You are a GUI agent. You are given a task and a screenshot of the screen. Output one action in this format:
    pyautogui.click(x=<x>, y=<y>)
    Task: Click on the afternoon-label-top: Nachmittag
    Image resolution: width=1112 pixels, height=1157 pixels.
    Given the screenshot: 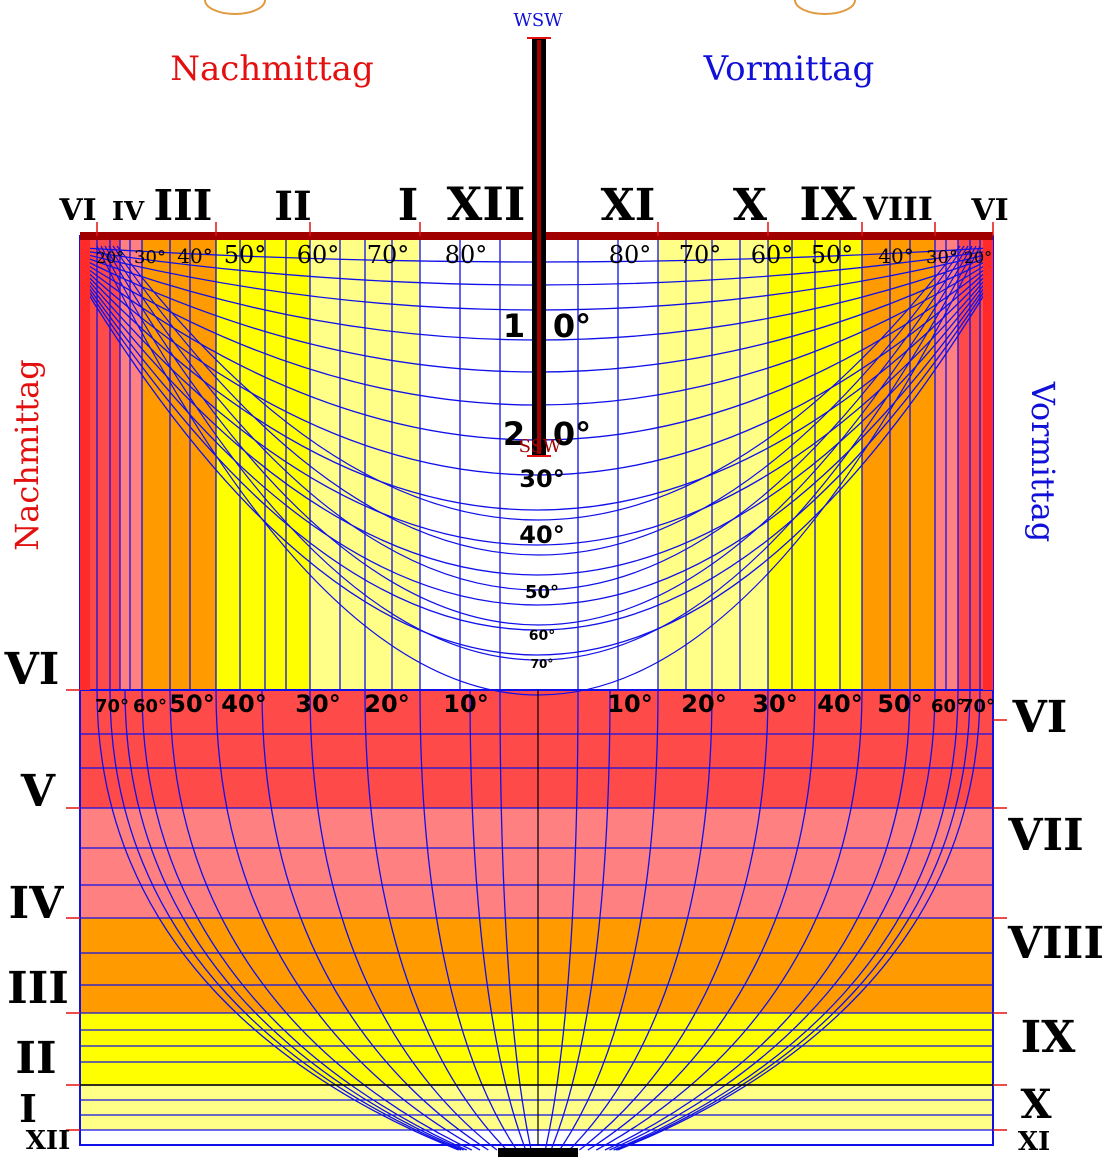 What is the action you would take?
    pyautogui.click(x=271, y=69)
    